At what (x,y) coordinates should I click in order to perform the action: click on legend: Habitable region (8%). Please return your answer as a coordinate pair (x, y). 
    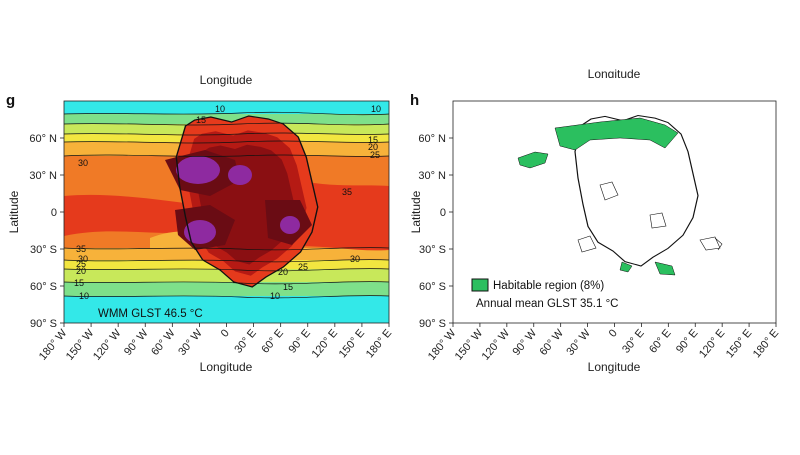
    Looking at the image, I should click on (537, 285).